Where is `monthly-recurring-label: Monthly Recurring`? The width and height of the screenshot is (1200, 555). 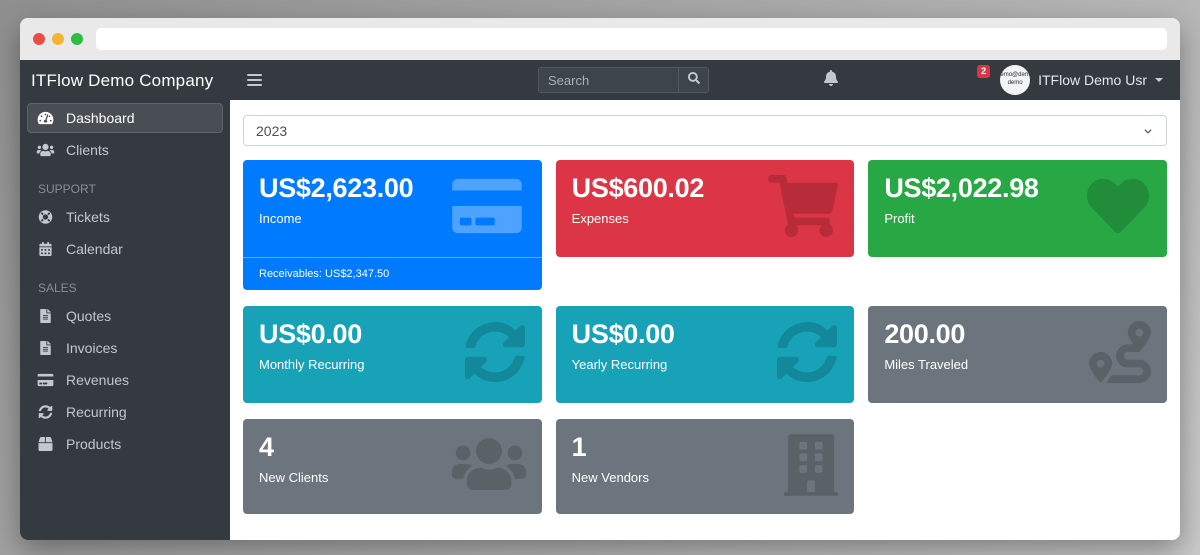
monthly-recurring-label: Monthly Recurring is located at coordinates (312, 364).